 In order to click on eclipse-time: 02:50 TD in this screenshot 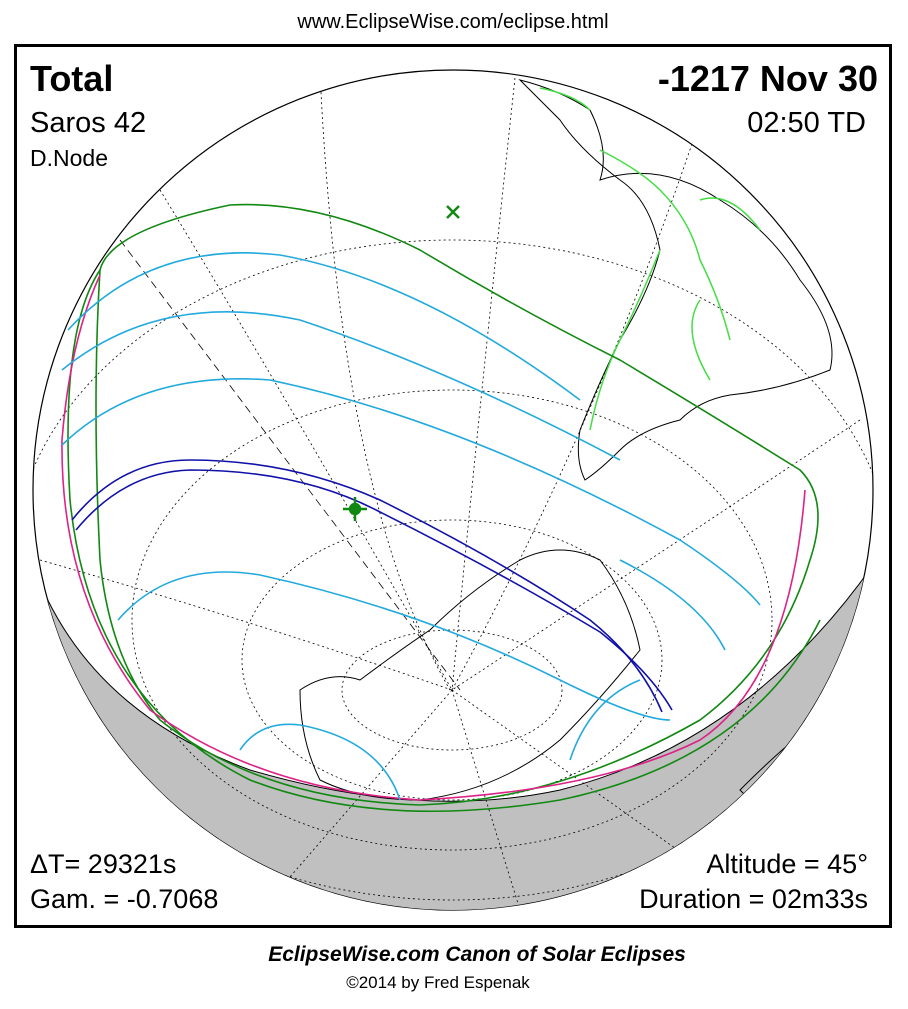, I will do `click(806, 123)`.